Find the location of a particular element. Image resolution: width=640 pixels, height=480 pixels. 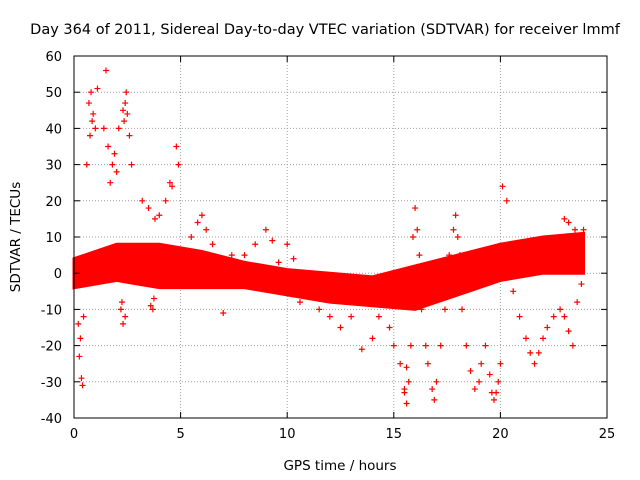

y-tick-label: 60 is located at coordinates (53, 57).